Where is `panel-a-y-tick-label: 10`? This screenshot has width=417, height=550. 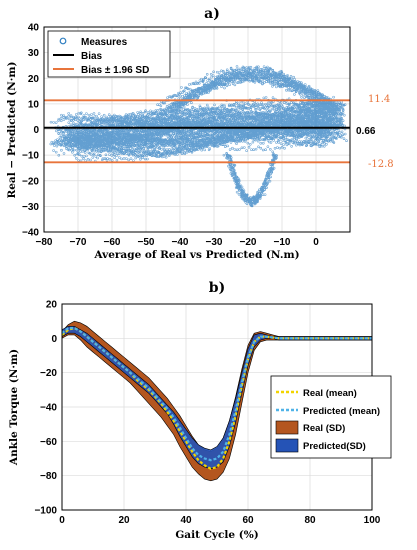
panel-a-y-tick-label: 10 is located at coordinates (34, 104).